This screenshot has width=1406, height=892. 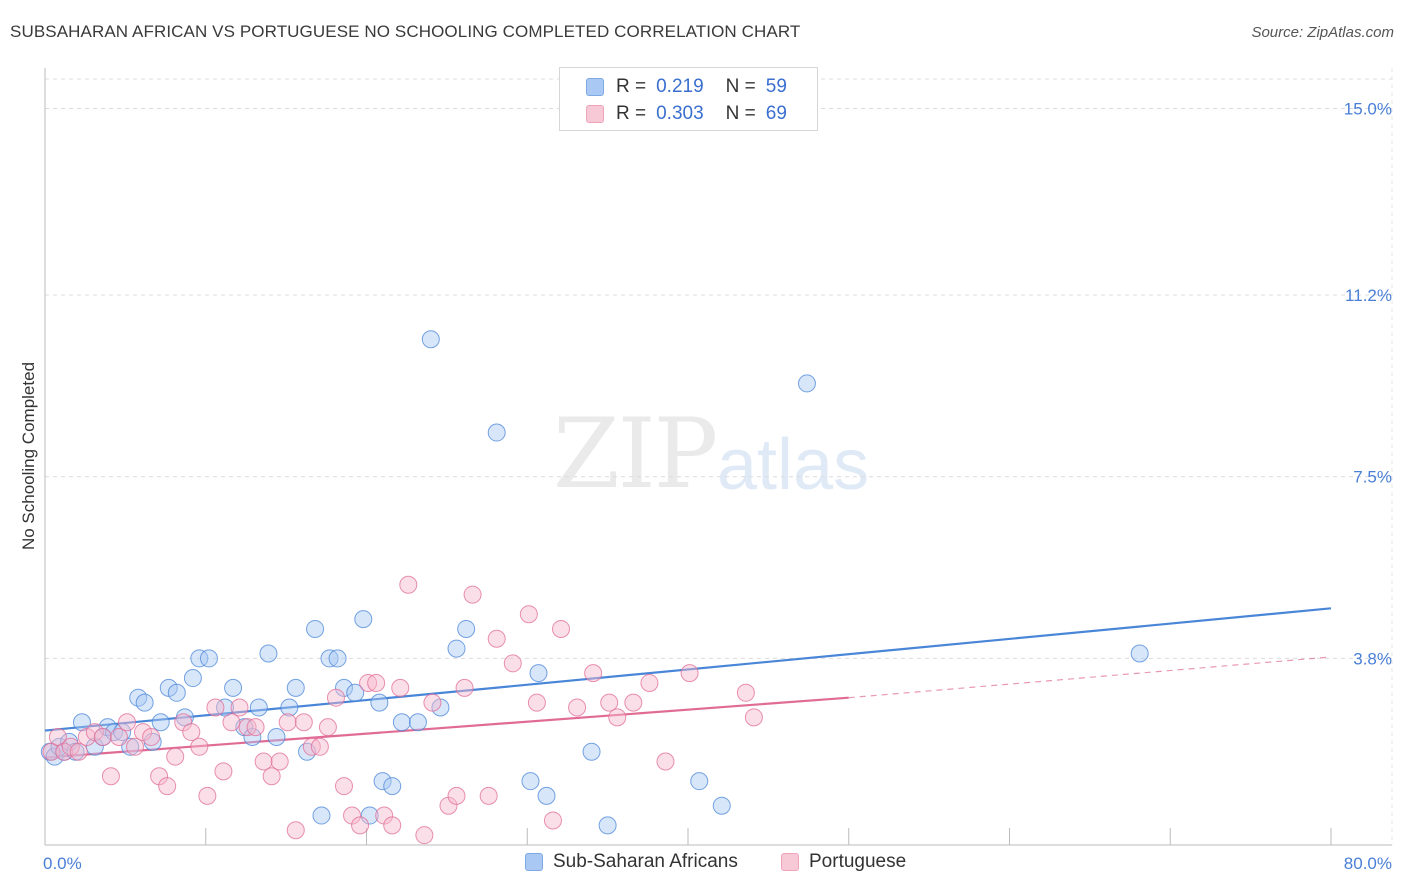 What do you see at coordinates (62, 863) in the screenshot?
I see `x-tick-label: 0.0%` at bounding box center [62, 863].